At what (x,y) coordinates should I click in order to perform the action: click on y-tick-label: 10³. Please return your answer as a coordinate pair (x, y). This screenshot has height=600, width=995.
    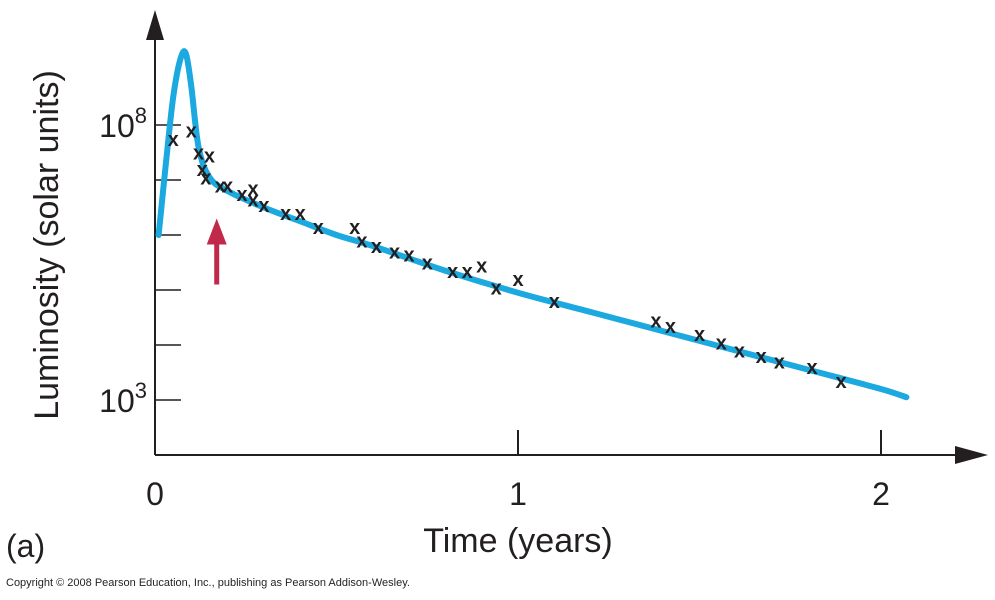
    Looking at the image, I should click on (123, 398).